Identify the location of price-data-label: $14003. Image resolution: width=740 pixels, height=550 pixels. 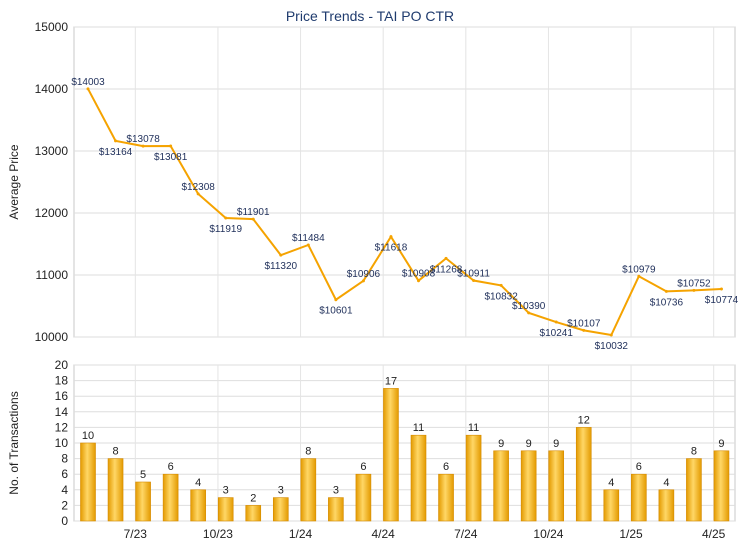
(88, 82).